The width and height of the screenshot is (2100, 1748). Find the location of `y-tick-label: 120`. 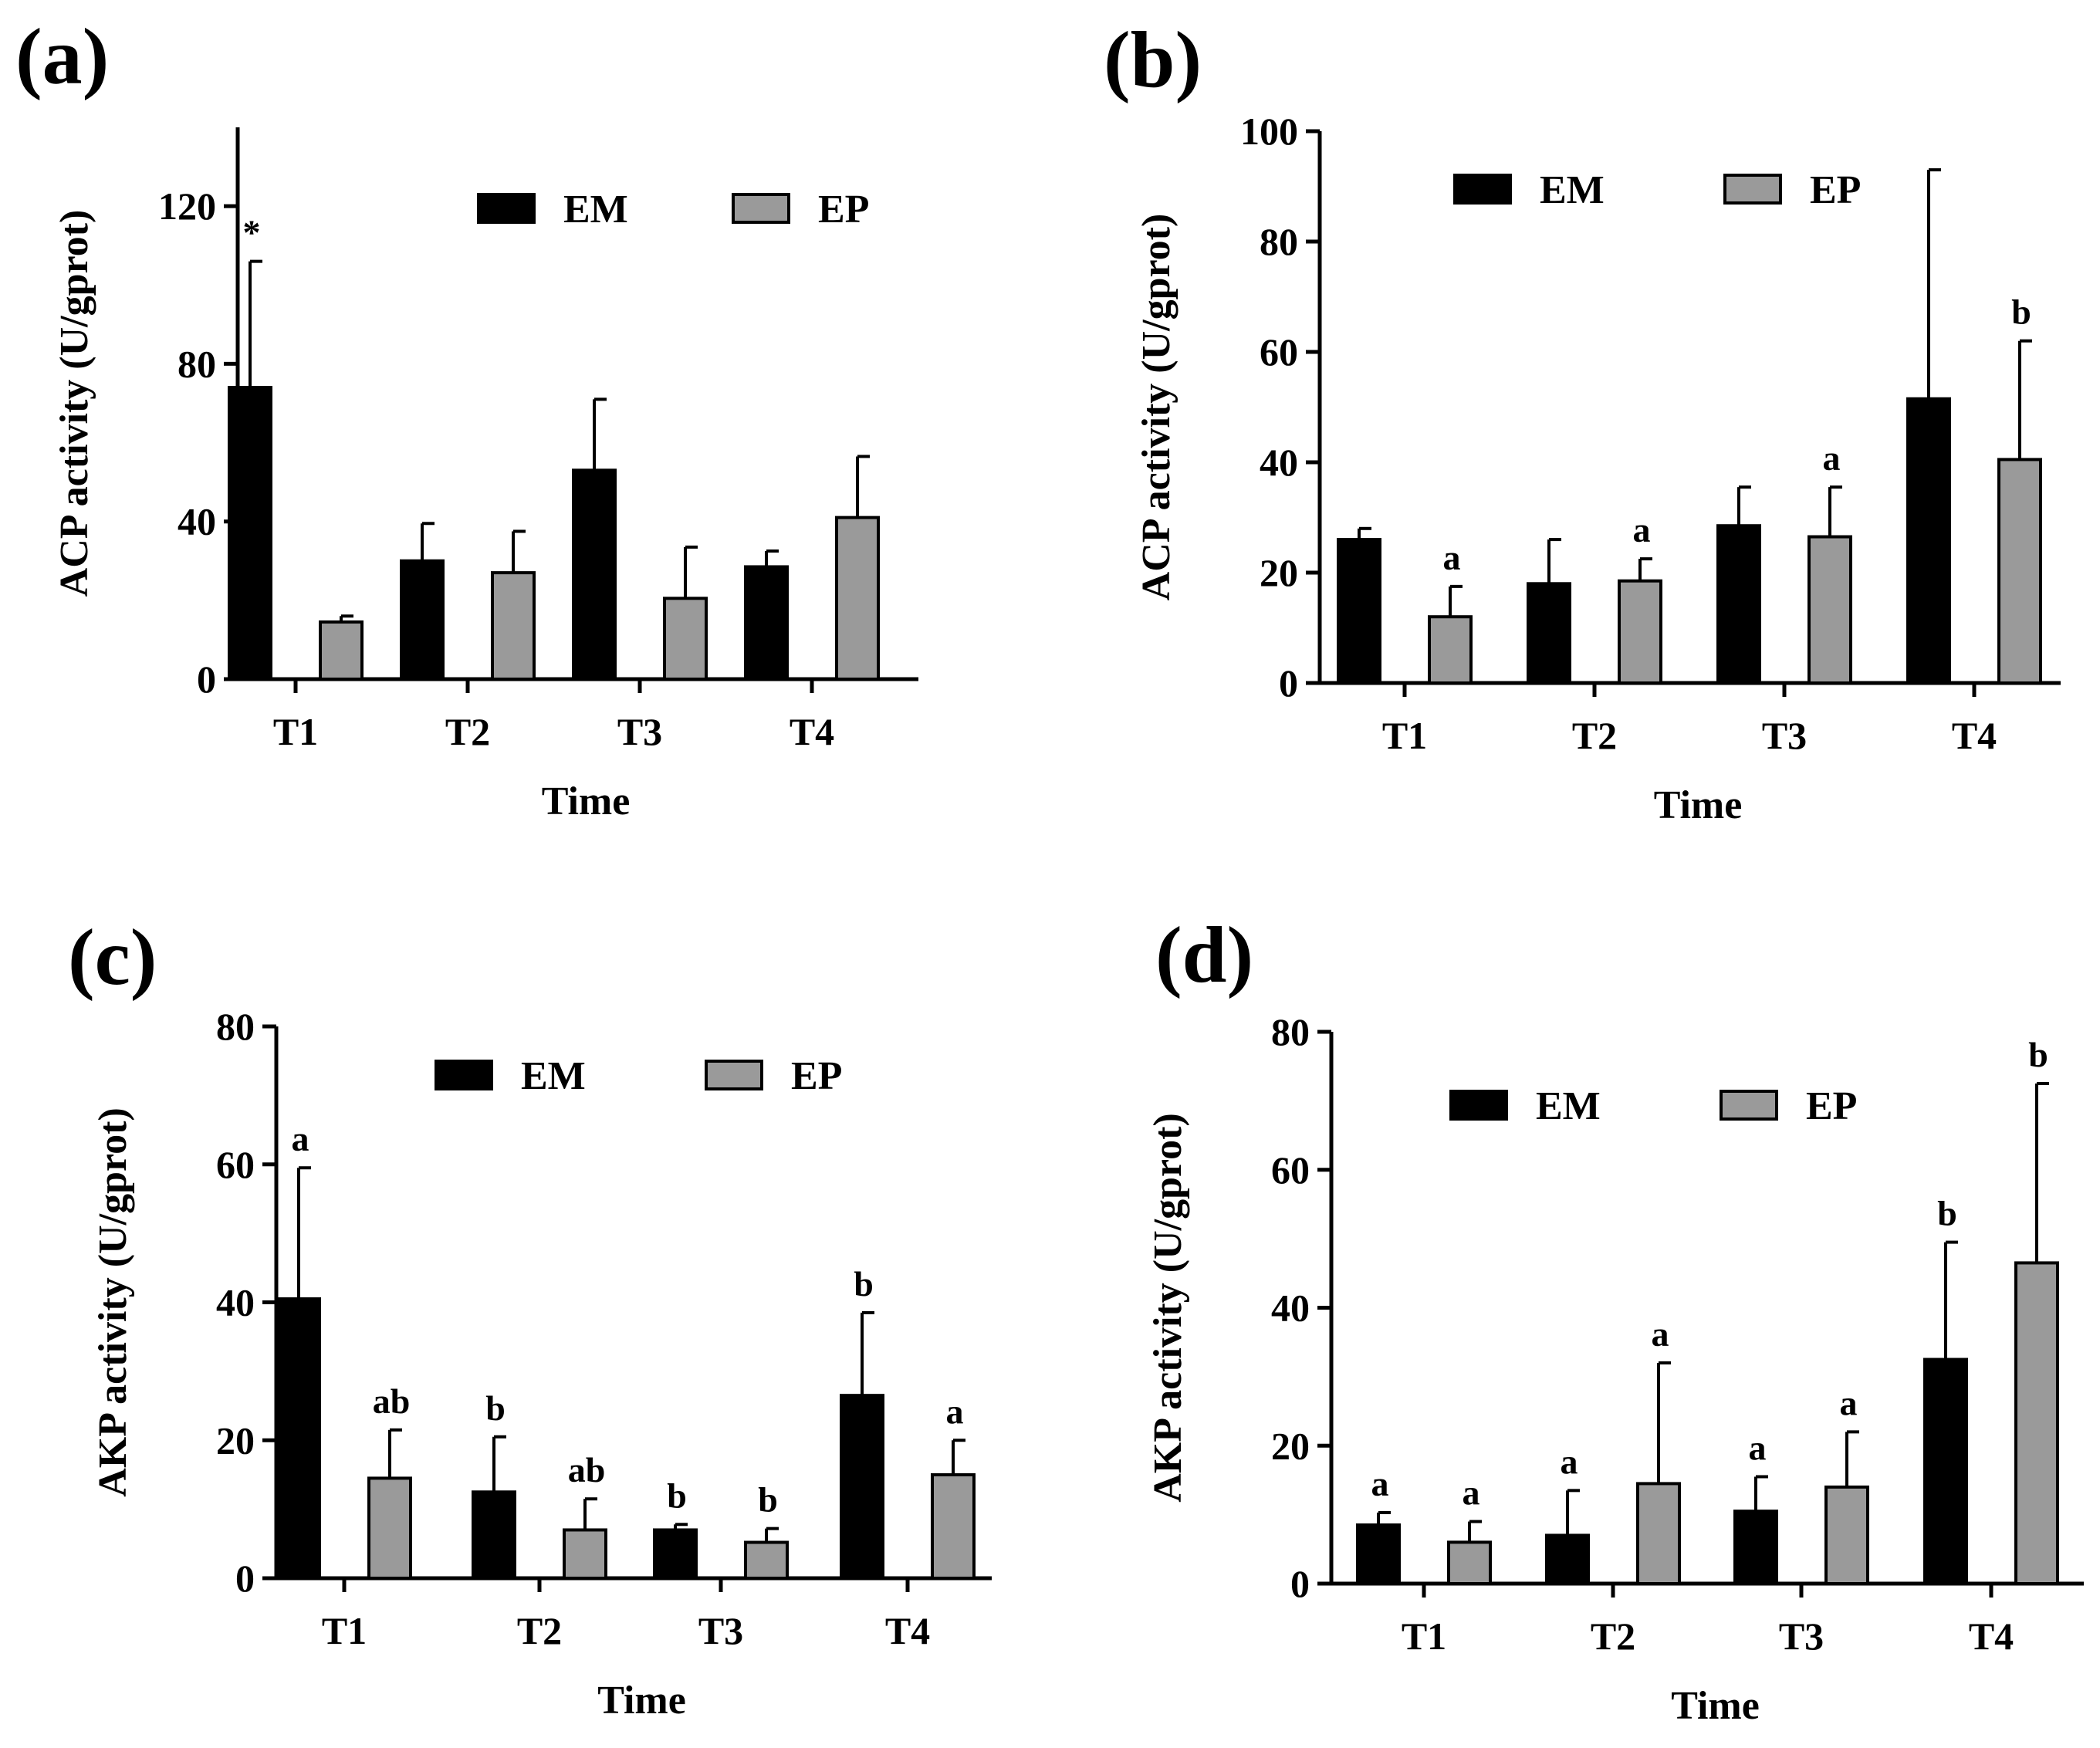

y-tick-label: 120 is located at coordinates (187, 206).